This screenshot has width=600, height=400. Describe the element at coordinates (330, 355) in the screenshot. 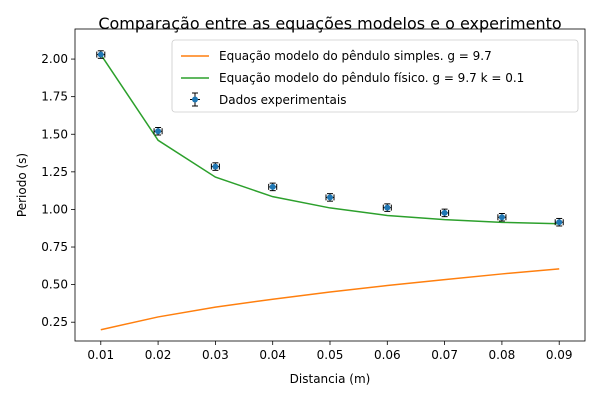

I see `x-tick-label: 0.05` at that location.